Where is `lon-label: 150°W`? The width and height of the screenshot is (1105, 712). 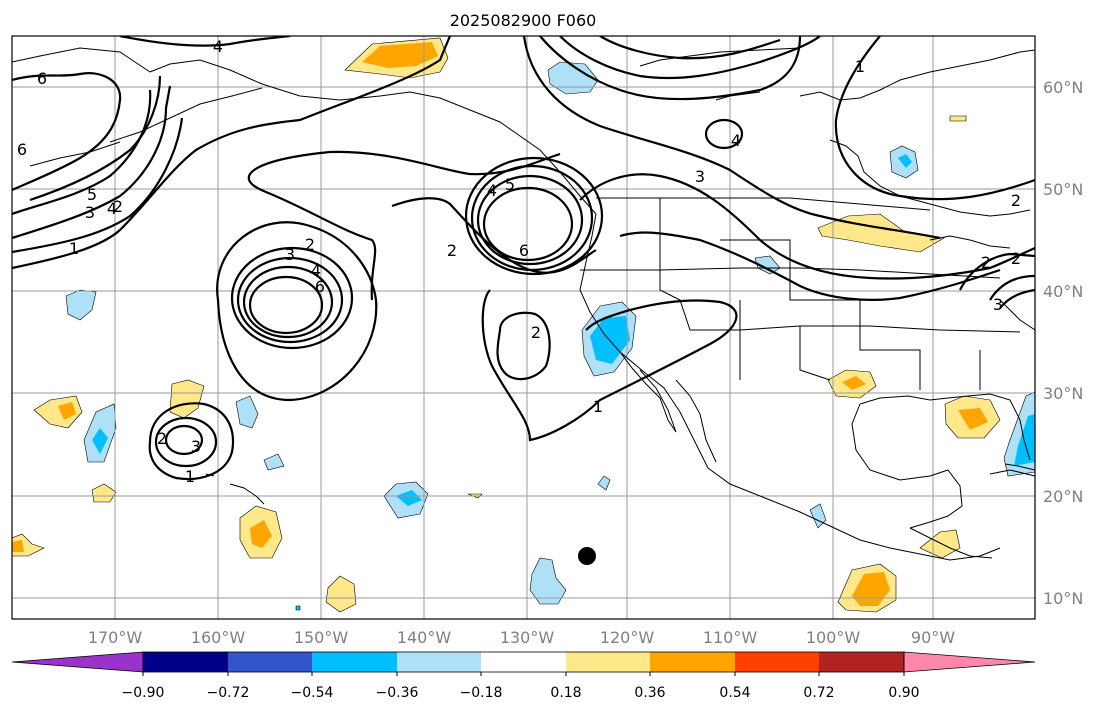
lon-label: 150°W is located at coordinates (321, 637).